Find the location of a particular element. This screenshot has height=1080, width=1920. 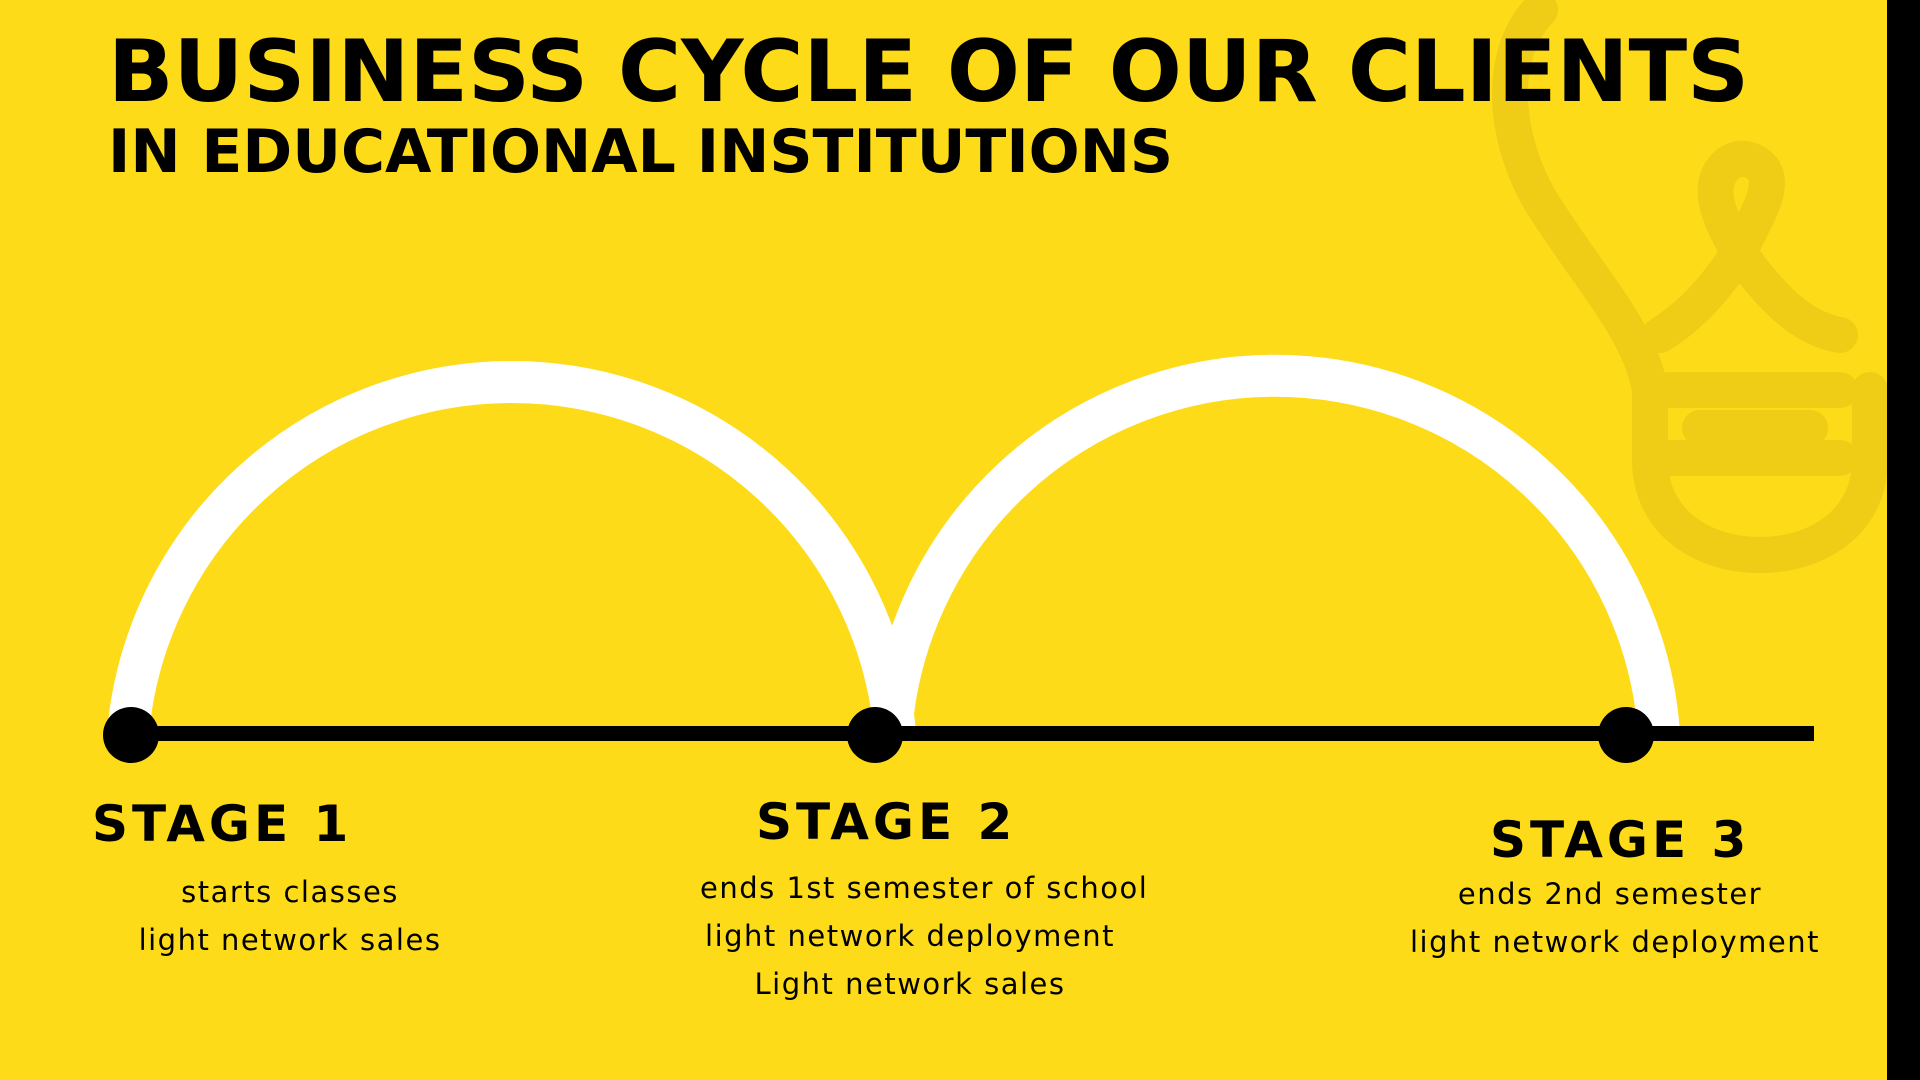

stage-1-title: STAGE 1 is located at coordinates (222, 824).